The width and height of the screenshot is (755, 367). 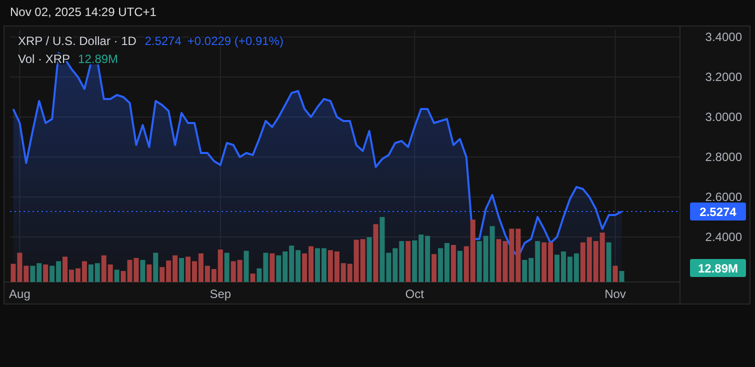 What do you see at coordinates (723, 197) in the screenshot?
I see `y-tick-label: 2.6000` at bounding box center [723, 197].